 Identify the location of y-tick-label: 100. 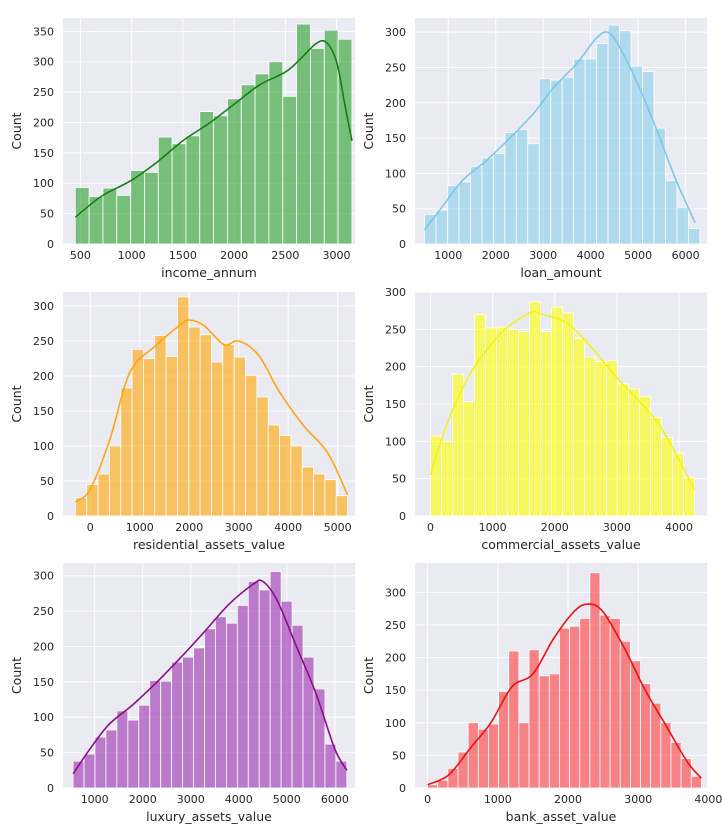
(395, 173).